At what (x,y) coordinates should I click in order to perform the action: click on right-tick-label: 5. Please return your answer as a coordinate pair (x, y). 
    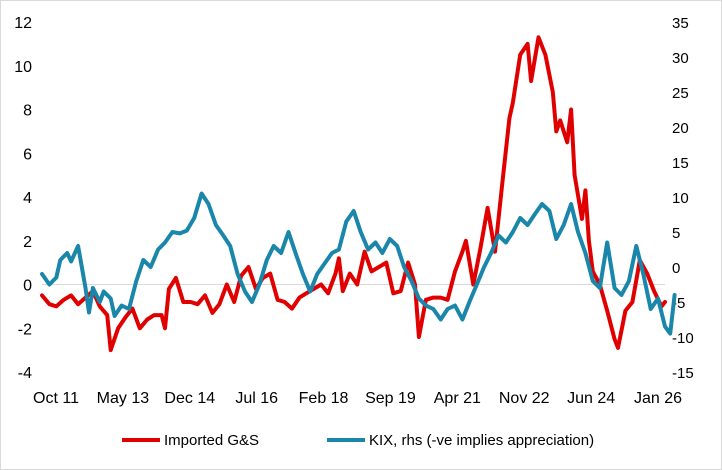
    Looking at the image, I should click on (676, 233).